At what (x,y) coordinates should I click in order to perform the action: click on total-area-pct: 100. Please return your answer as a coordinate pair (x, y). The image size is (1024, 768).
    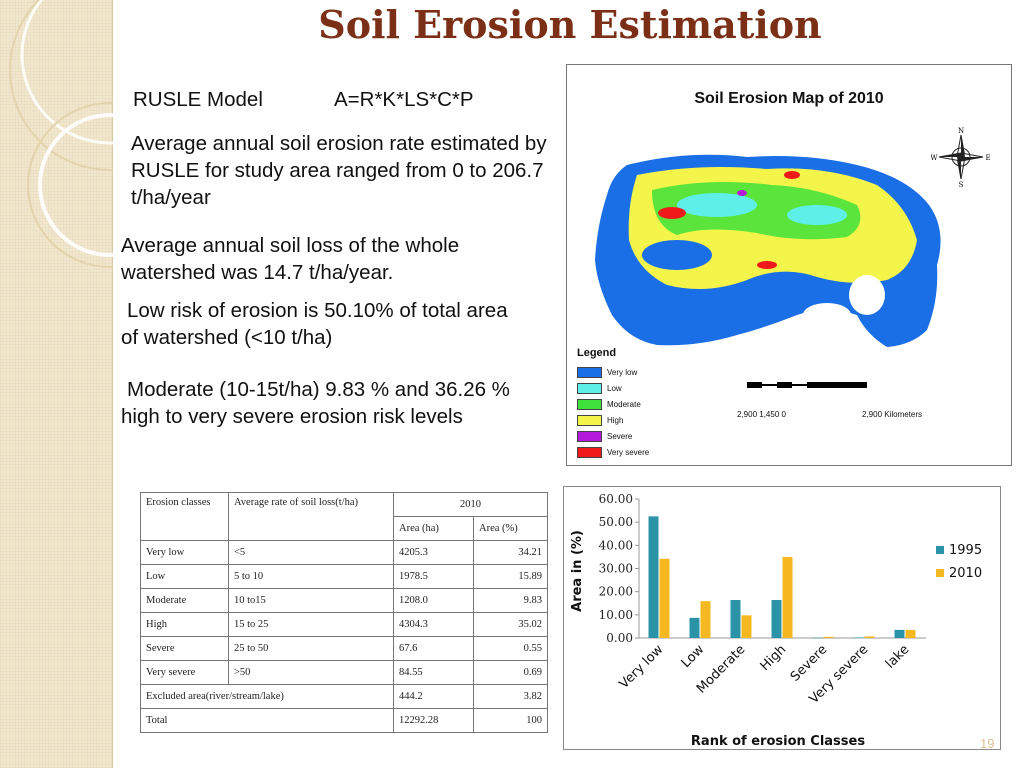
    Looking at the image, I should click on (510, 720).